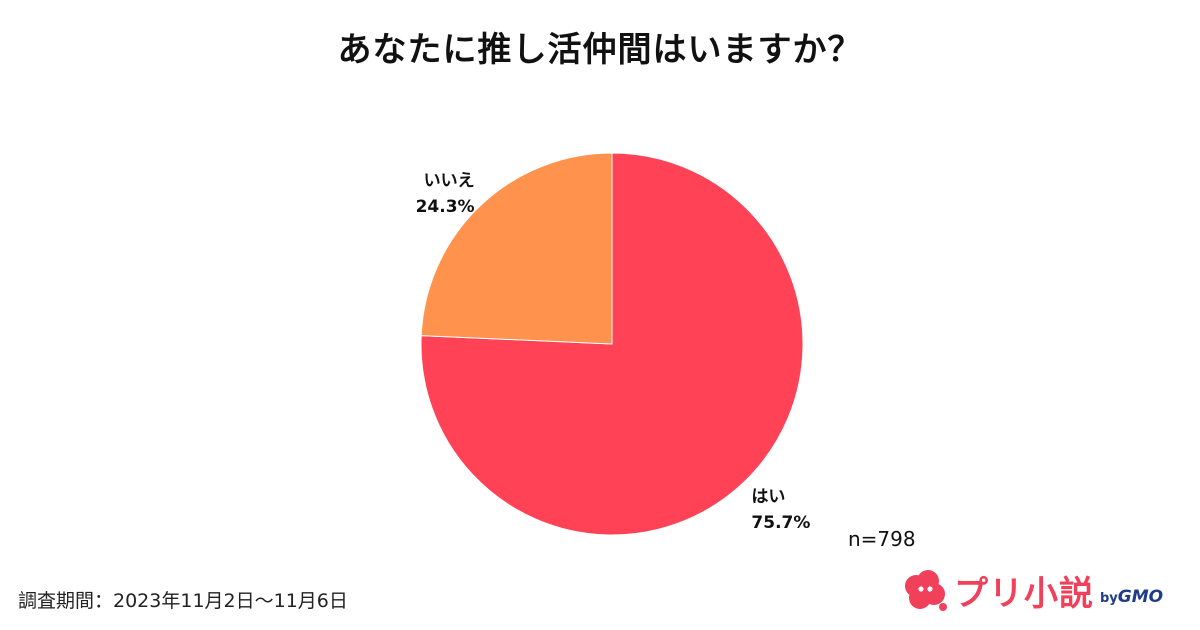 This screenshot has height=630, width=1200. I want to click on brand-logo: プリ小説 byGMO, so click(1043, 590).